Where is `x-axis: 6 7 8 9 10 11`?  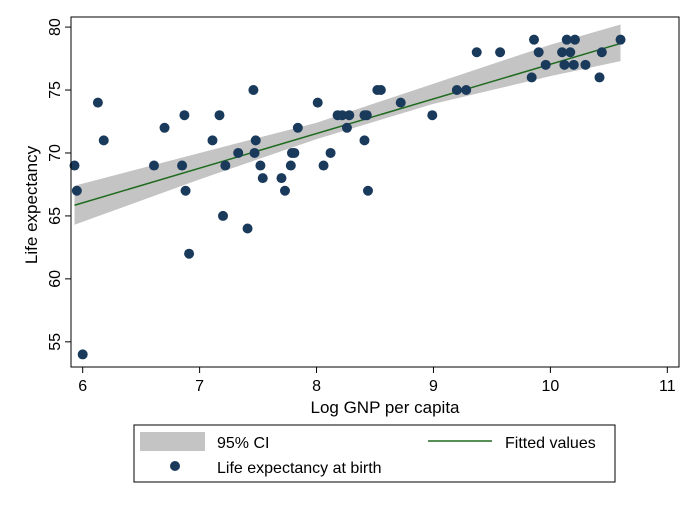
x-axis: 6 7 8 9 10 11 is located at coordinates (377, 381).